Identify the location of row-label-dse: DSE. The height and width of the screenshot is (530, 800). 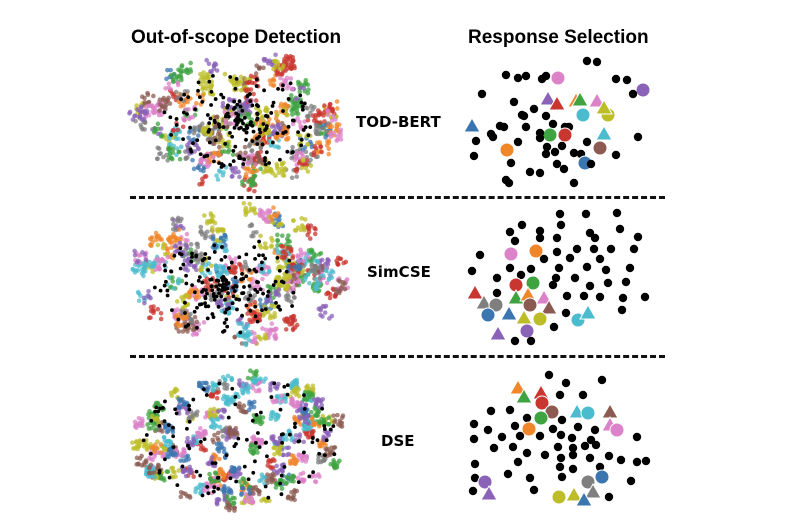
(398, 441).